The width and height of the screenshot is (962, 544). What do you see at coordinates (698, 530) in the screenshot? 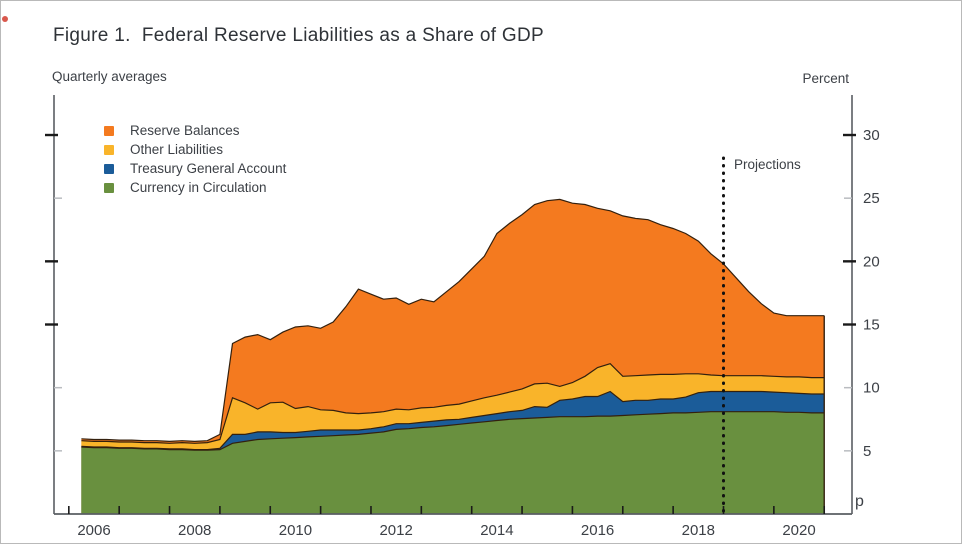
I see `x-tick-label: 2018` at bounding box center [698, 530].